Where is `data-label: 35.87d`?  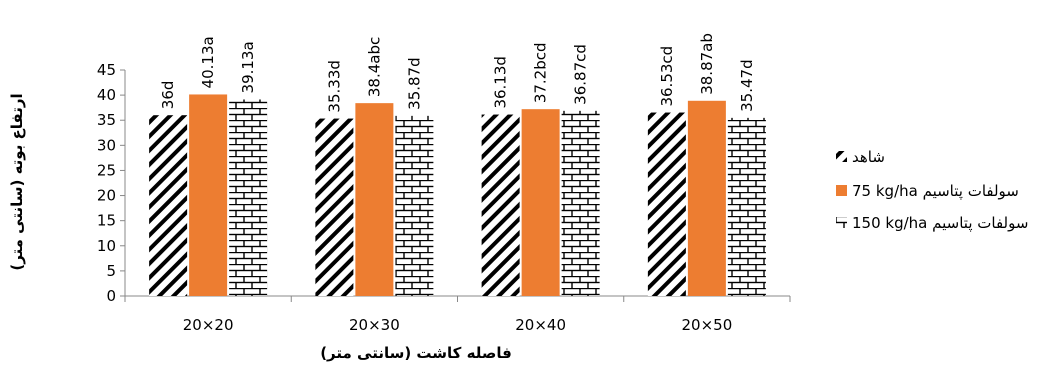
data-label: 35.87d is located at coordinates (414, 83).